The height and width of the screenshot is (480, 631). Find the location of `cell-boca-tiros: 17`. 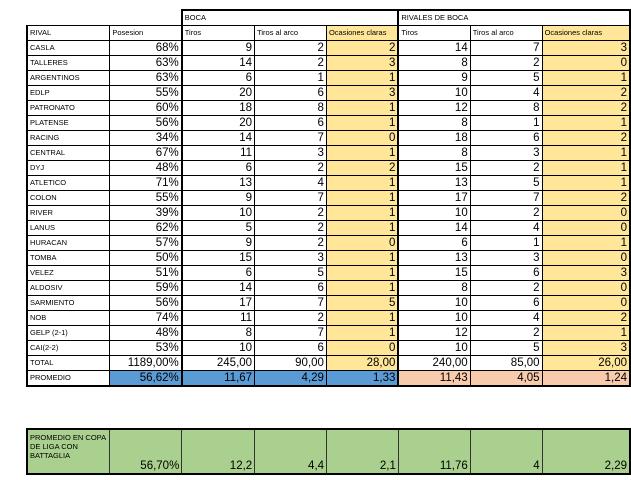

cell-boca-tiros: 17 is located at coordinates (218, 303).